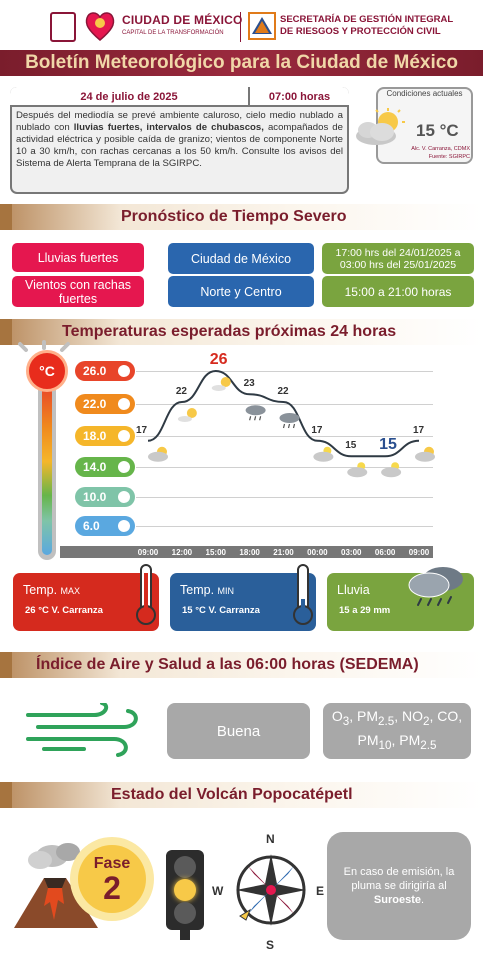 The height and width of the screenshot is (957, 483). I want to click on header-separator, so click(240, 27).